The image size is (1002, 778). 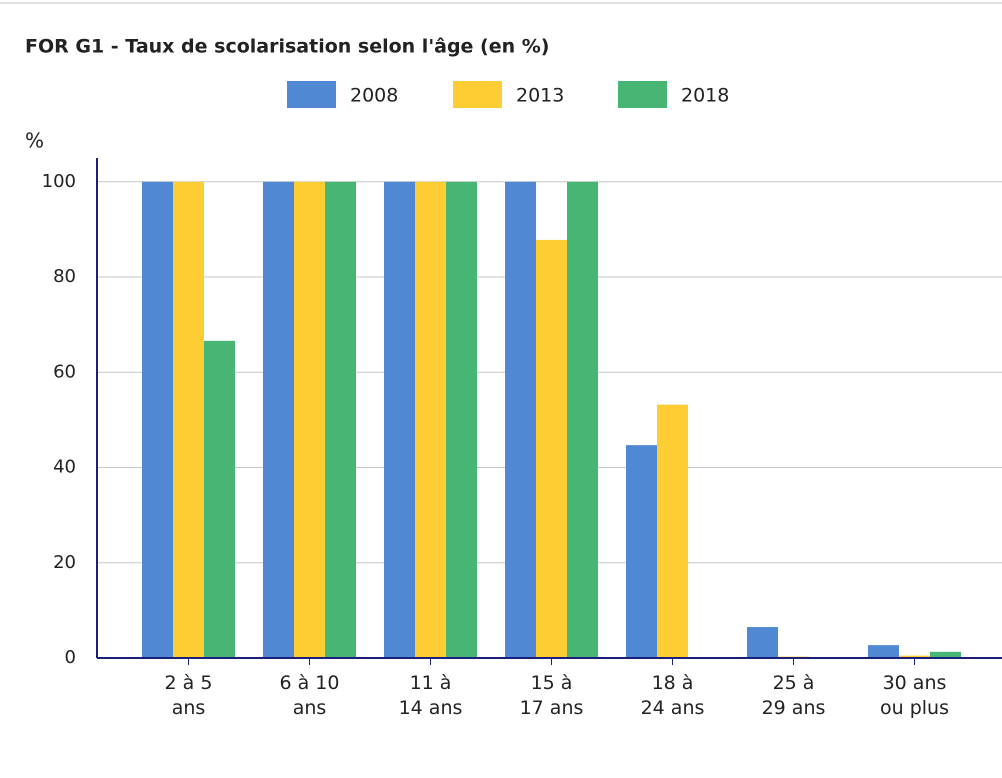 I want to click on x-tick-label: 11 à 14 ans, so click(x=430, y=695).